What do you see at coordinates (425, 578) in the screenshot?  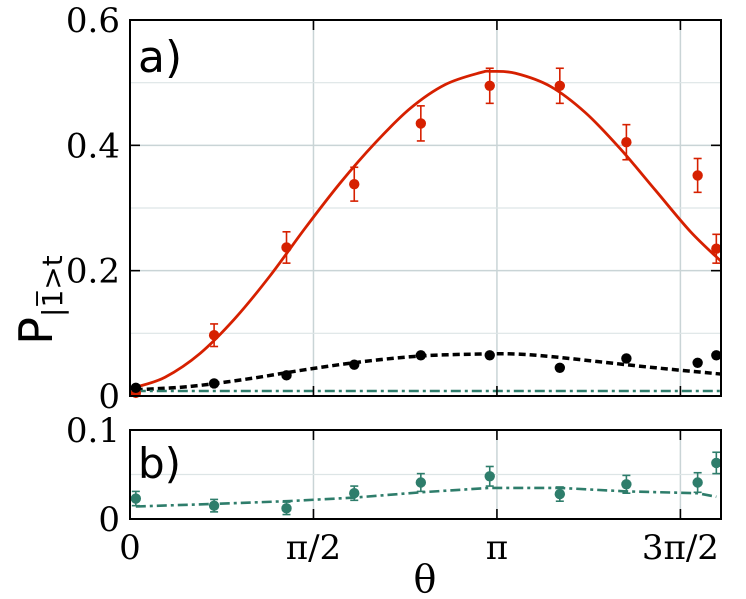 I see `x-axis-label: θ` at bounding box center [425, 578].